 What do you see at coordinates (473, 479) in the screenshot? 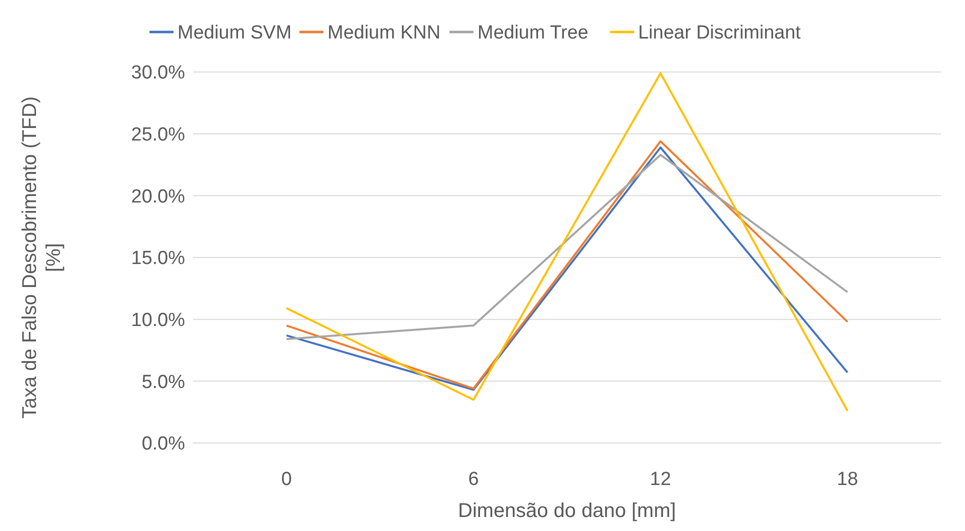
I see `x-tick-label: 6` at bounding box center [473, 479].